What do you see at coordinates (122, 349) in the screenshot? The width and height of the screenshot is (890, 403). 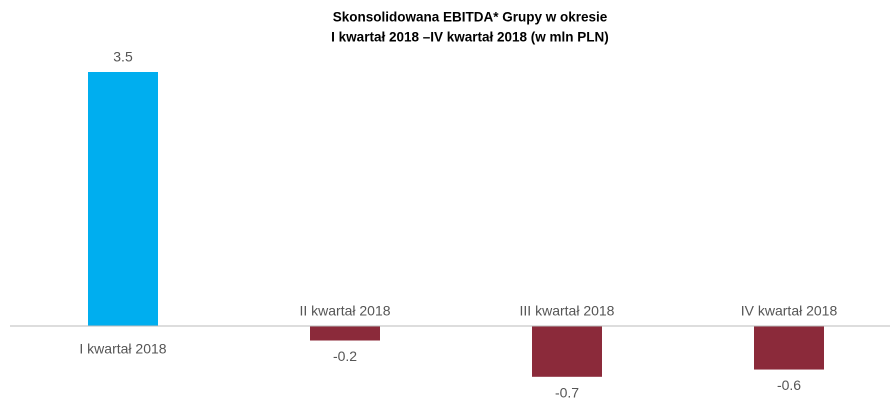 I see `category-label: I kwartał 2018` at bounding box center [122, 349].